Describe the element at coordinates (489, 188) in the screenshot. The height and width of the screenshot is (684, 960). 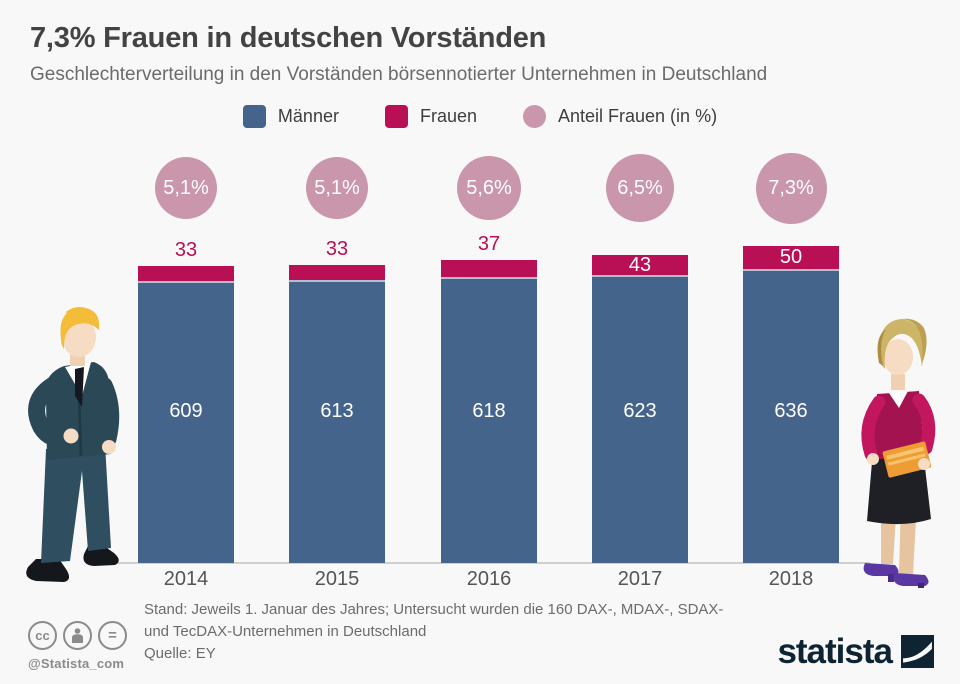
I see `share-circle-2016: 5,6%` at that location.